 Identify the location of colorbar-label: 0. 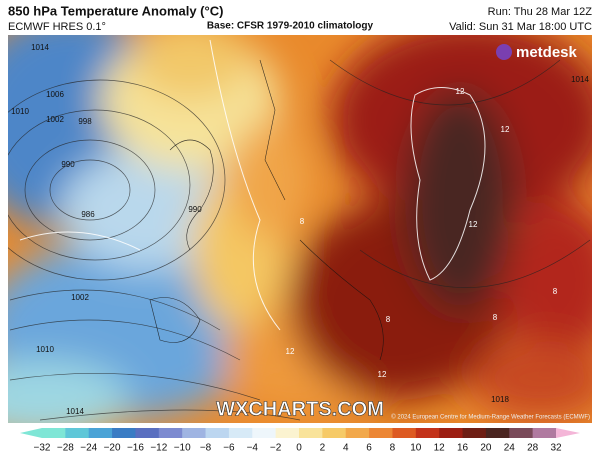
(299, 448).